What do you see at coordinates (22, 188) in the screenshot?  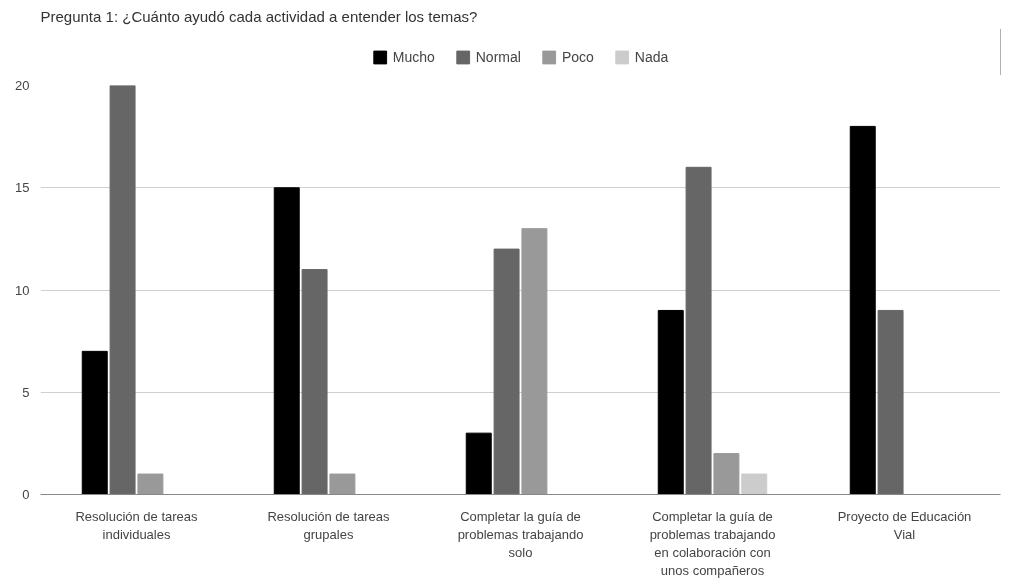 I see `y-tick-label: 15` at bounding box center [22, 188].